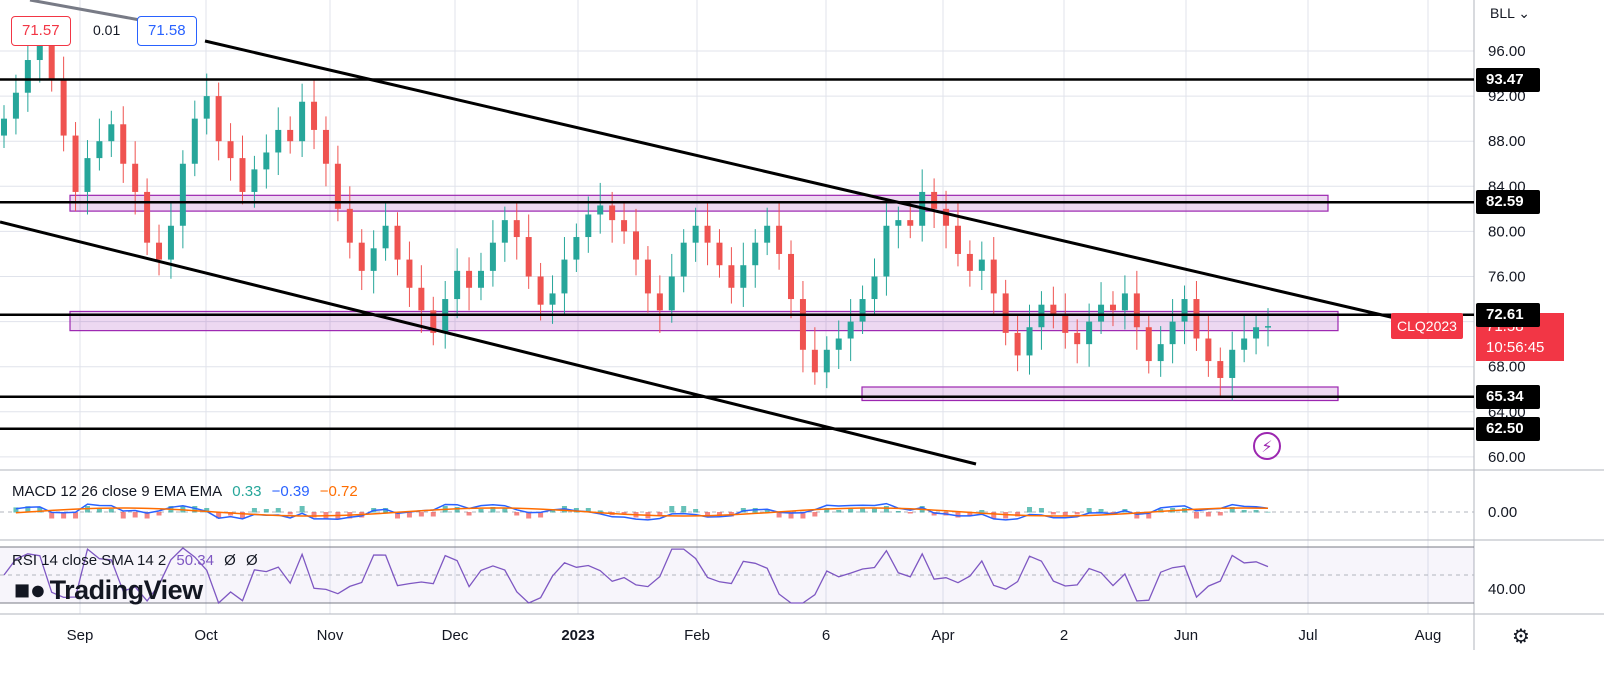 The width and height of the screenshot is (1604, 677). Describe the element at coordinates (290, 491) in the screenshot. I see `macd-line-value: −0.39` at that location.